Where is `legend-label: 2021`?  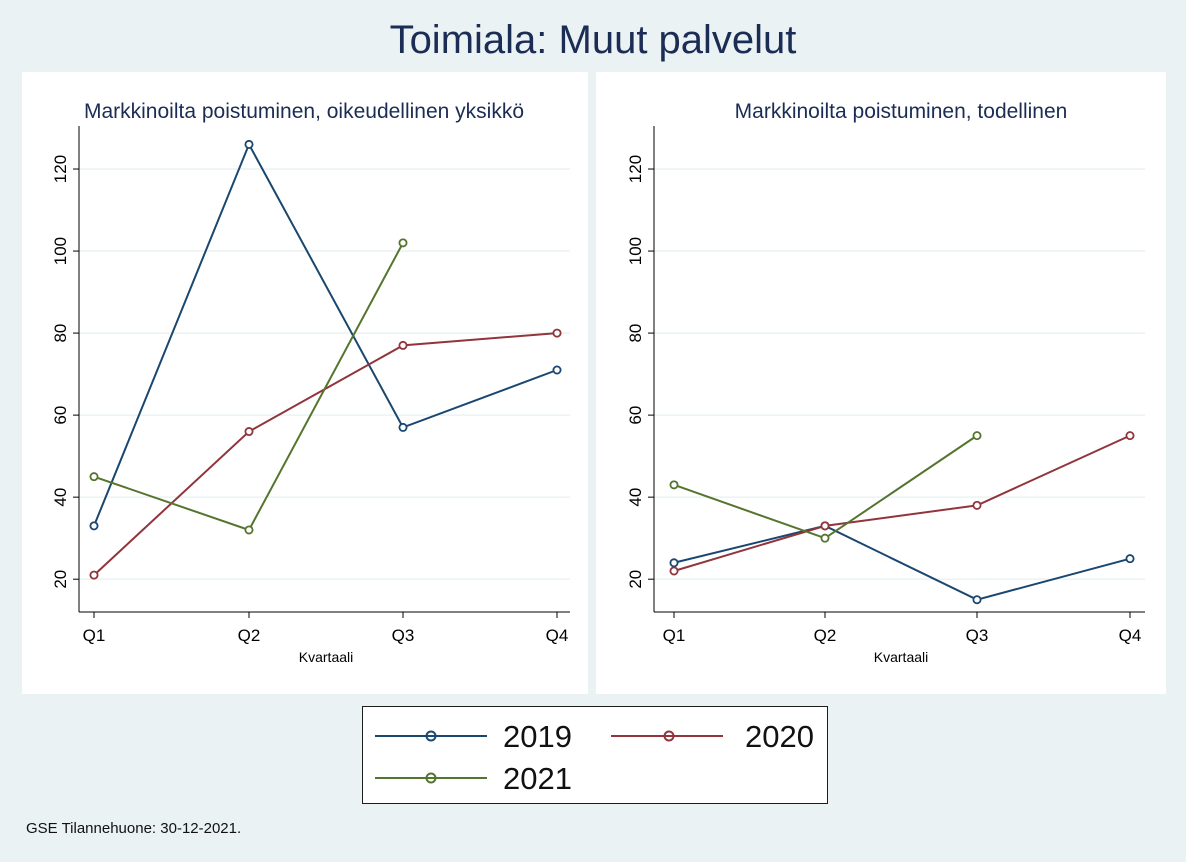
legend-label: 2021 is located at coordinates (537, 778).